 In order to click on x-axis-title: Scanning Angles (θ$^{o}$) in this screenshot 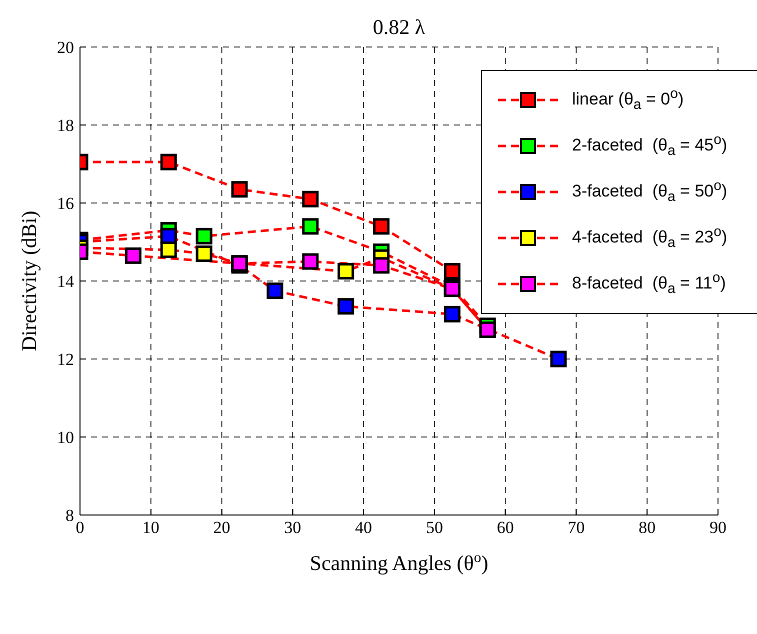, I will do `click(399, 562)`.